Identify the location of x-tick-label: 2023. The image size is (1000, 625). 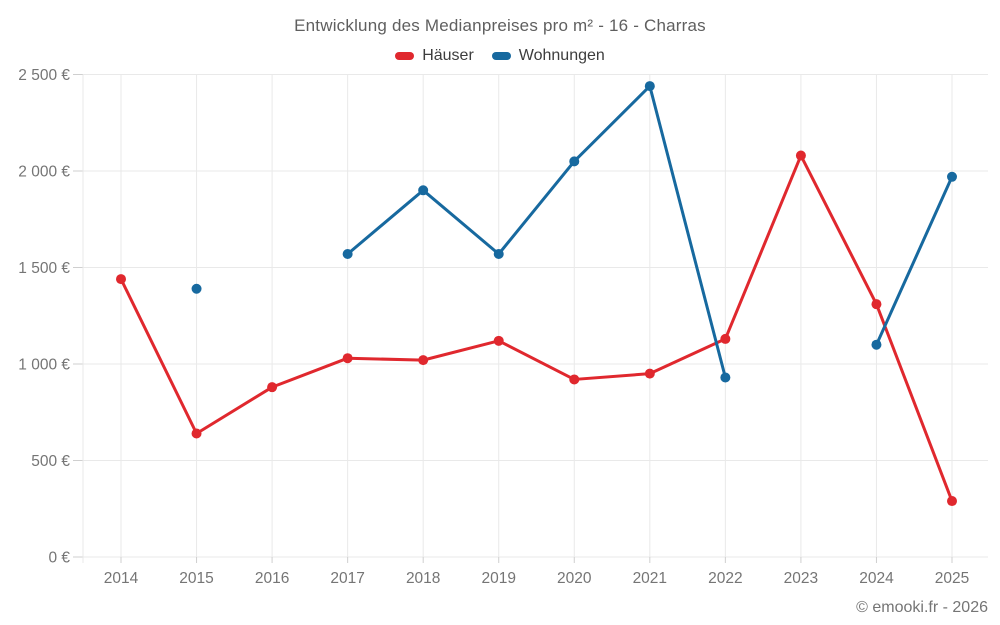
(801, 578).